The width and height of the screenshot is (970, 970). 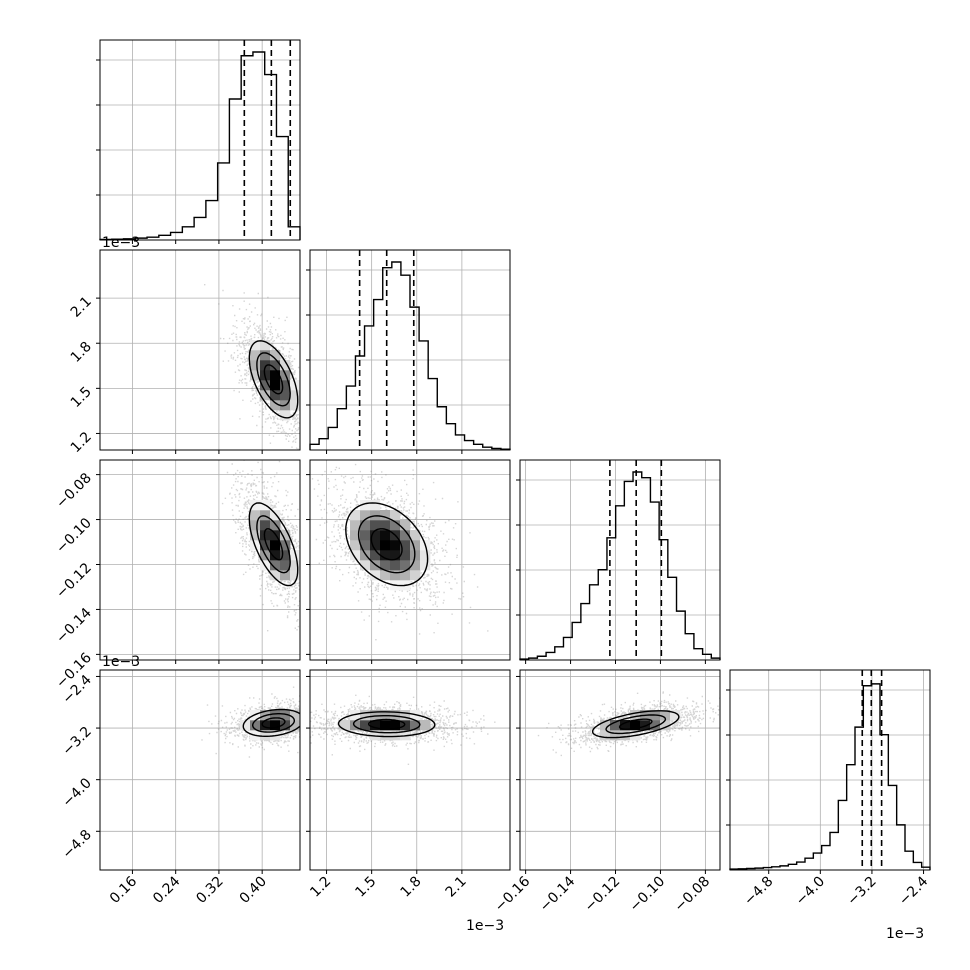 I want to click on y-tick-label: 1.2, so click(x=81, y=442).